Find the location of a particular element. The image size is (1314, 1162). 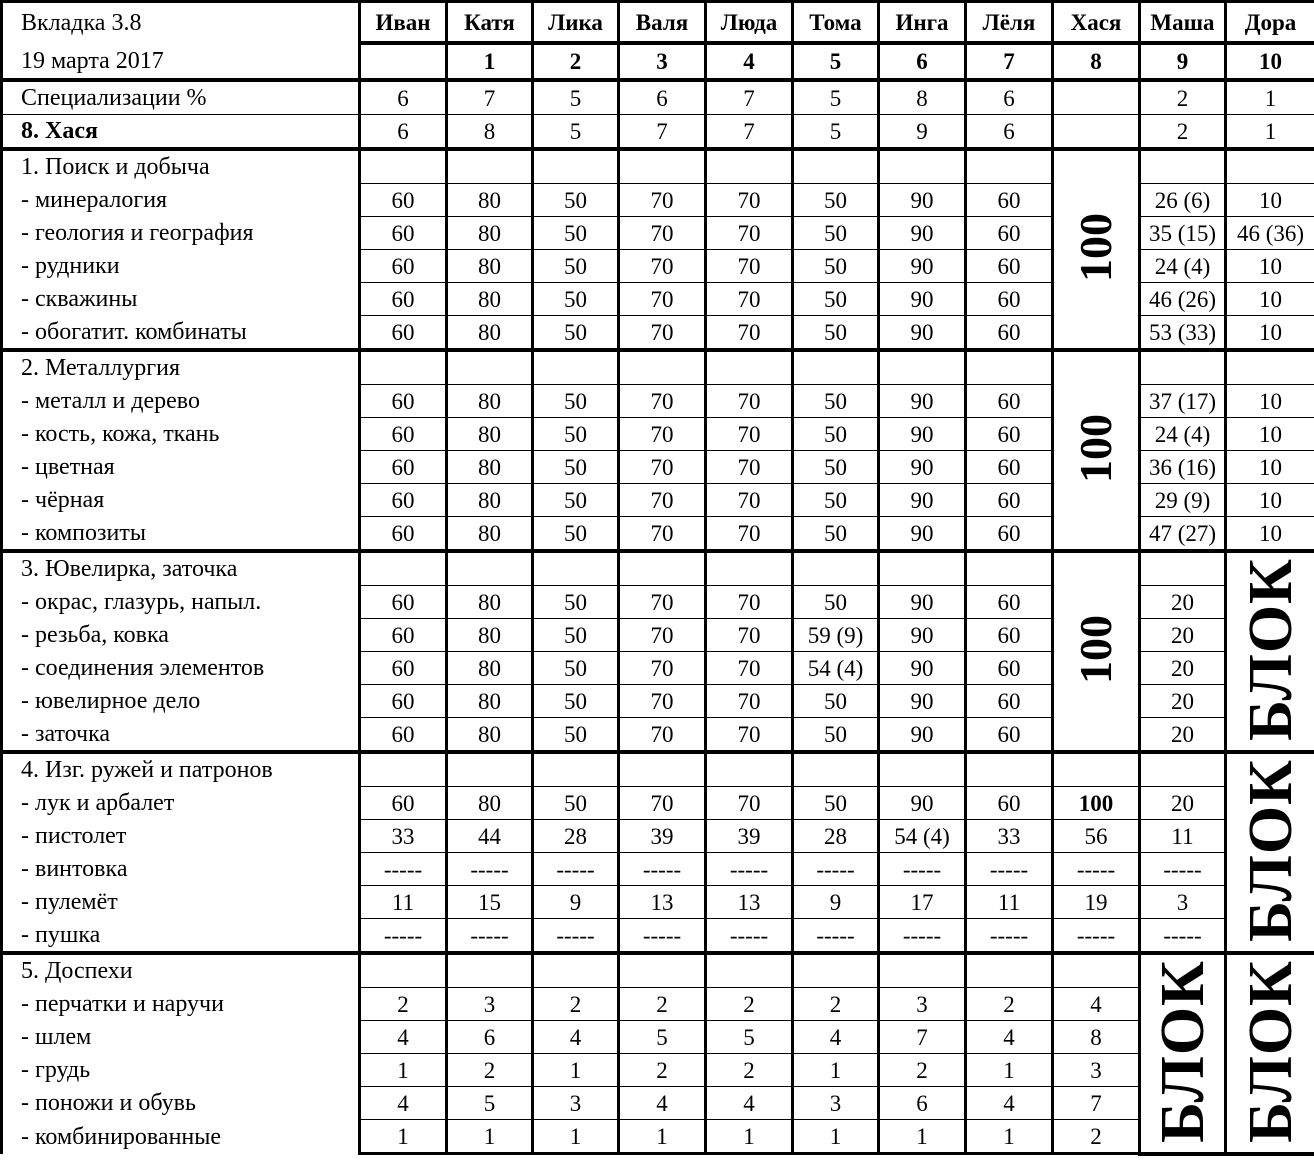

value-cell: 6 is located at coordinates (922, 1103).